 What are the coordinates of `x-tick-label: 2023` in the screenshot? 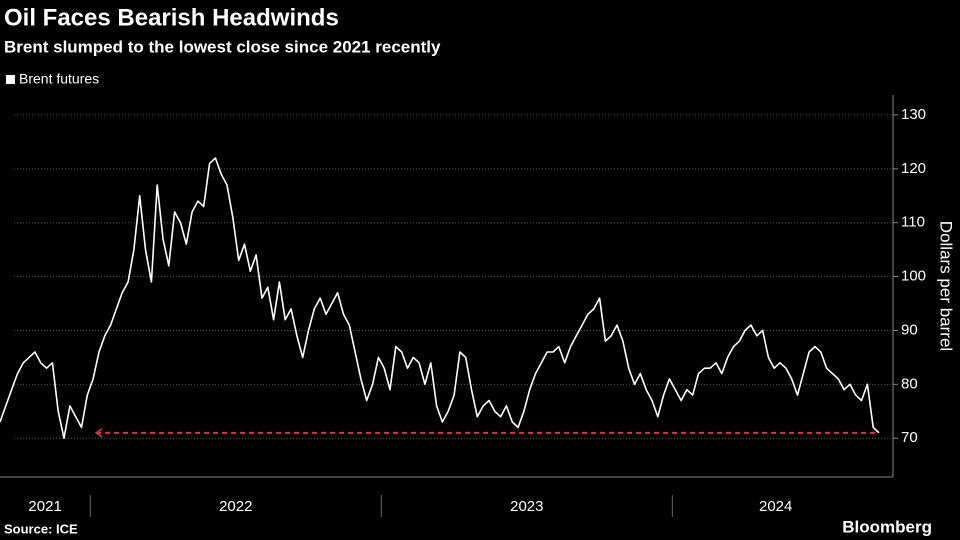 It's located at (526, 506).